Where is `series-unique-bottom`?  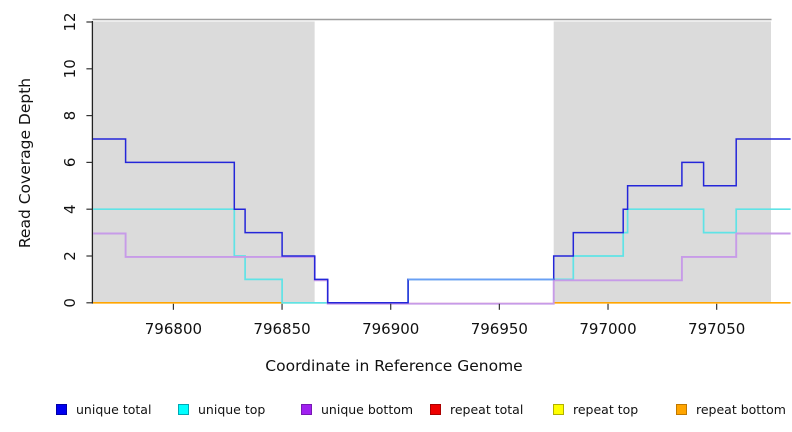
series-unique-bottom is located at coordinates (442, 268).